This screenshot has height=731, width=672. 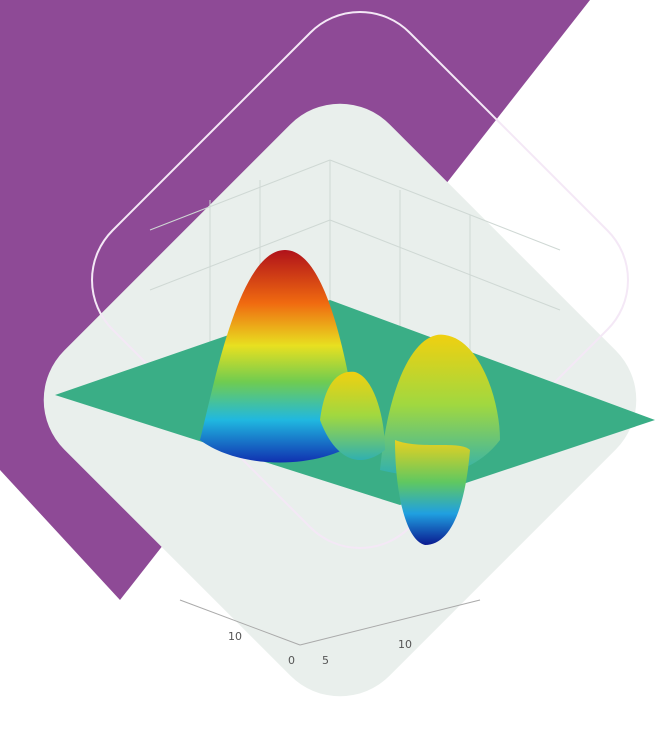 I want to click on tick-label: 0, so click(x=291, y=660).